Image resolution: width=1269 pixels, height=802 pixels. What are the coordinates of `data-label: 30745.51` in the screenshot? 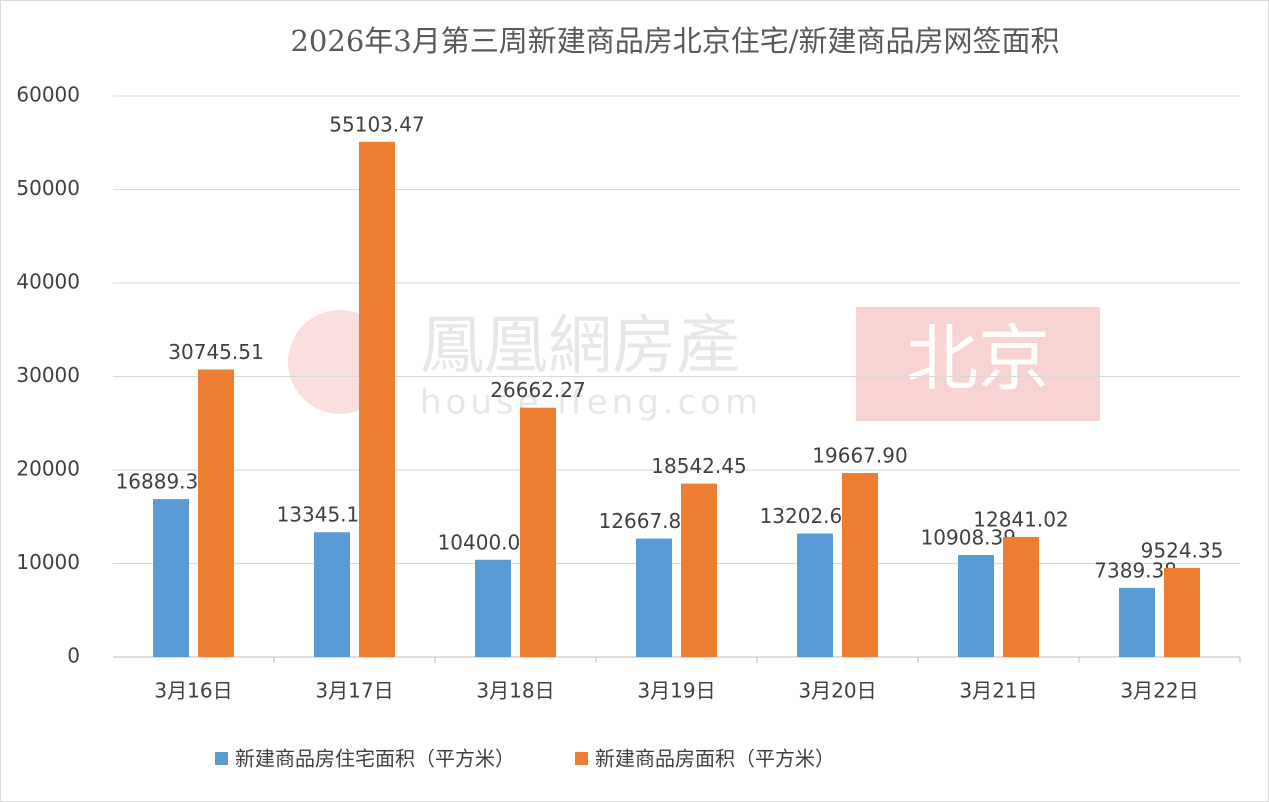 It's located at (215, 352).